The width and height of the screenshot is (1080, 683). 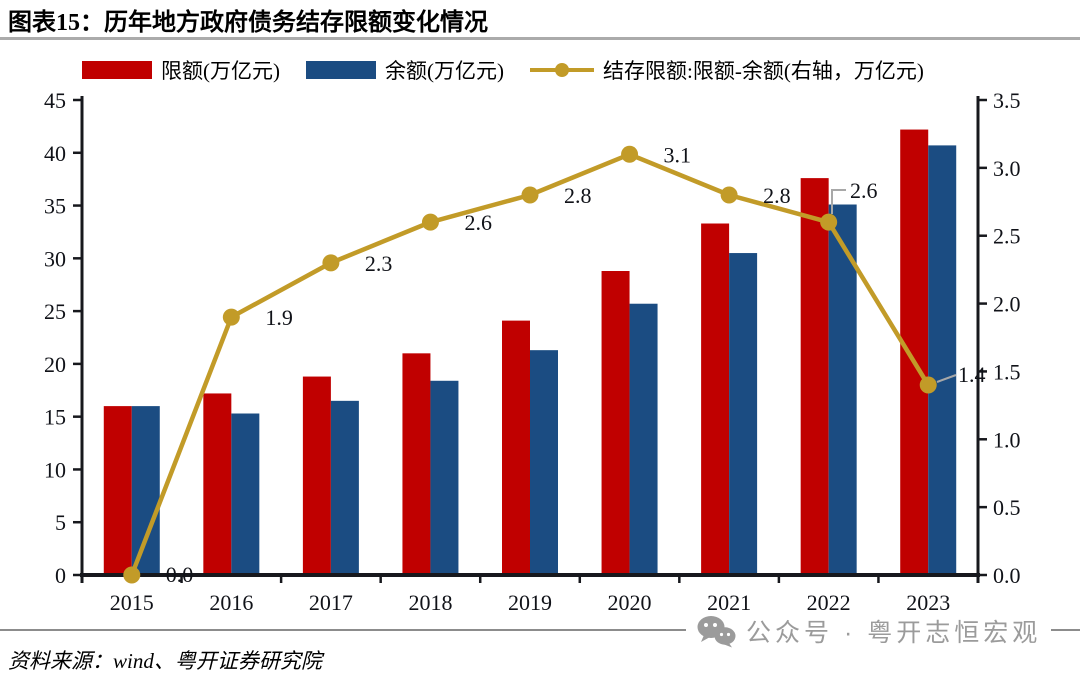 I want to click on watermark: 公众号 · 粤开志恒宏观, so click(x=869, y=631).